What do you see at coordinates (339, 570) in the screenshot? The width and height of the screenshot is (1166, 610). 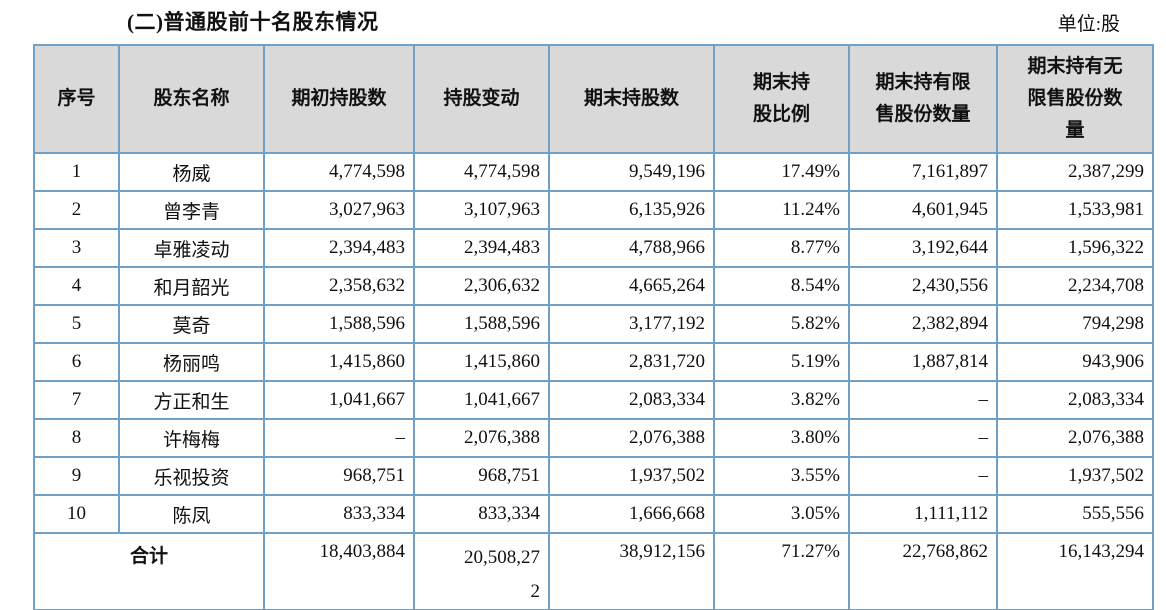 I see `total-initial-shares: 18,403,884` at bounding box center [339, 570].